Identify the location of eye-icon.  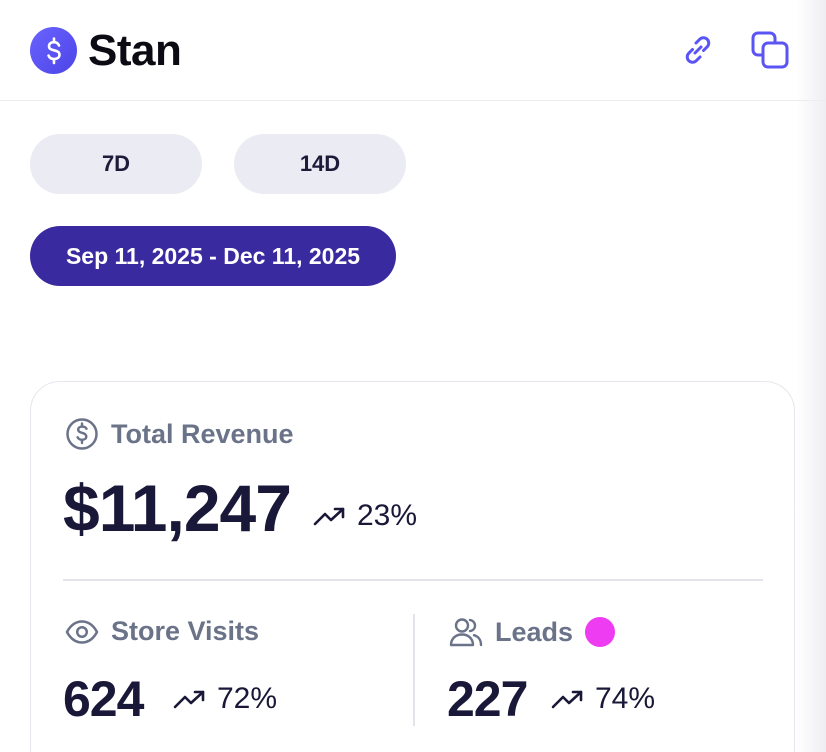
(82, 631).